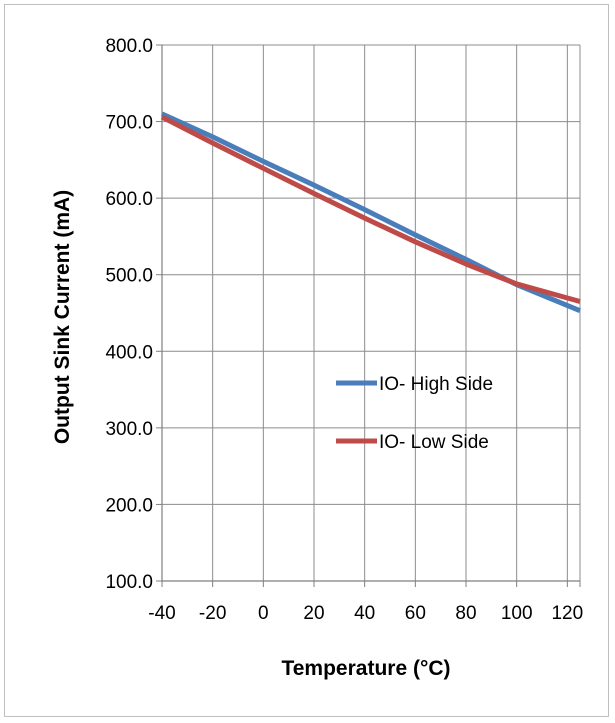 The image size is (615, 723). Describe the element at coordinates (129, 352) in the screenshot. I see `y-tick-label: 400.0` at that location.